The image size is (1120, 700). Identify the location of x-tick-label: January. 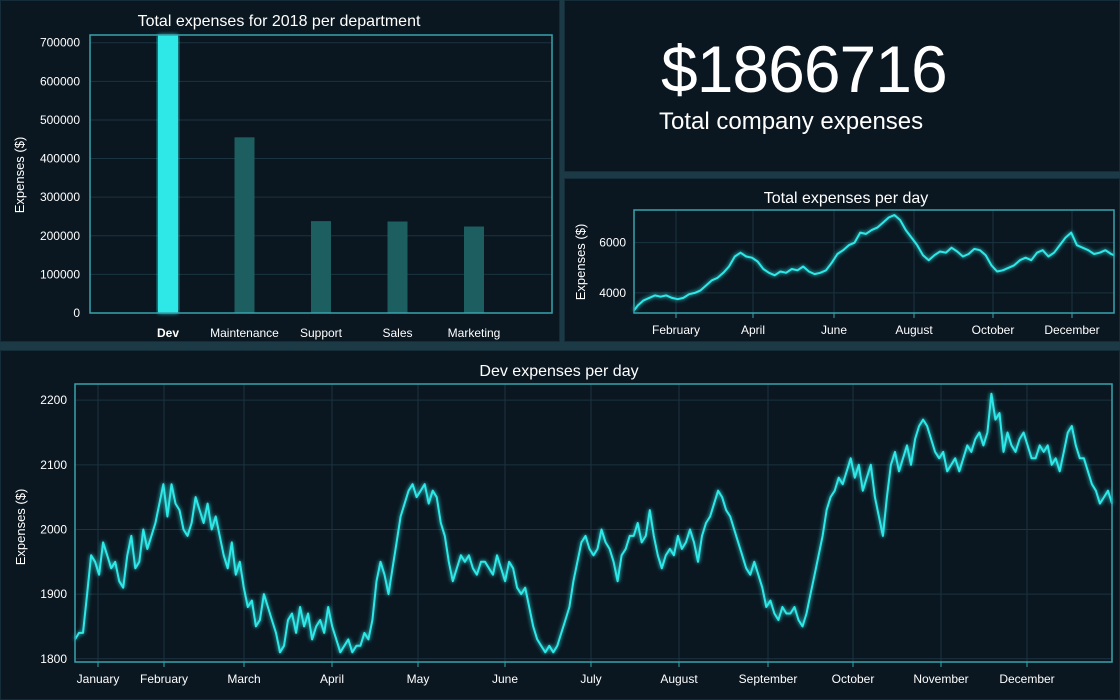
(98, 679).